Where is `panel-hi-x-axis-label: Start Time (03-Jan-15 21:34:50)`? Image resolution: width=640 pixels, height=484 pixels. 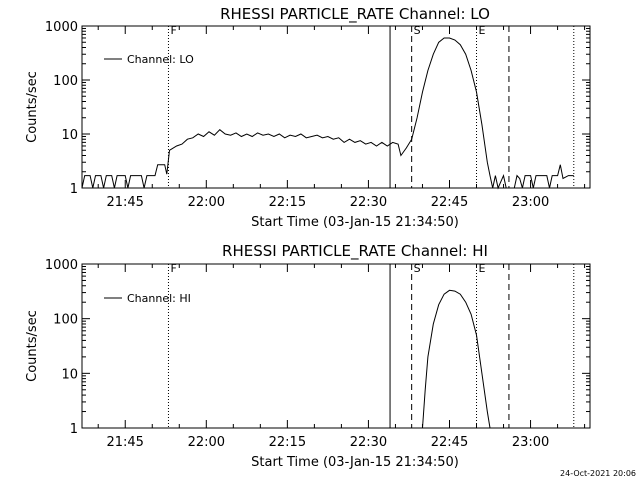
panel-hi-x-axis-label: Start Time (03-Jan-15 21:34:50) is located at coordinates (355, 462).